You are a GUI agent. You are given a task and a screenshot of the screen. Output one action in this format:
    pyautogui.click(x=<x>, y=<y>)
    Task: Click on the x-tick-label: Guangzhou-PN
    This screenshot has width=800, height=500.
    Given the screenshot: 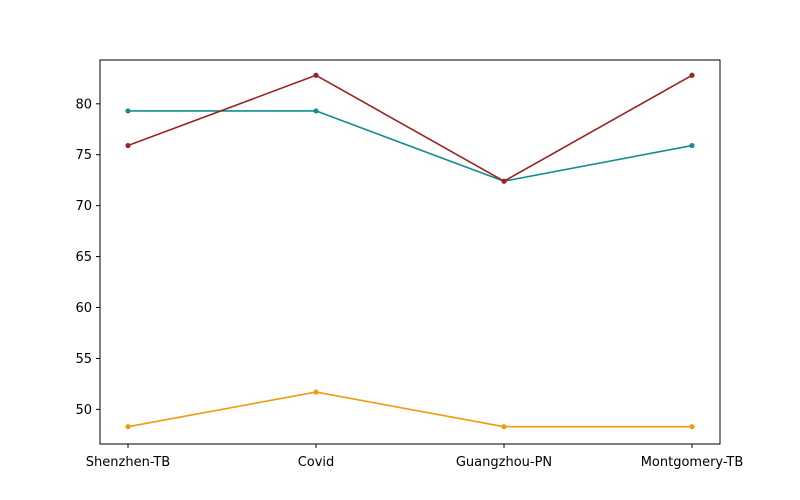 What is the action you would take?
    pyautogui.click(x=504, y=462)
    